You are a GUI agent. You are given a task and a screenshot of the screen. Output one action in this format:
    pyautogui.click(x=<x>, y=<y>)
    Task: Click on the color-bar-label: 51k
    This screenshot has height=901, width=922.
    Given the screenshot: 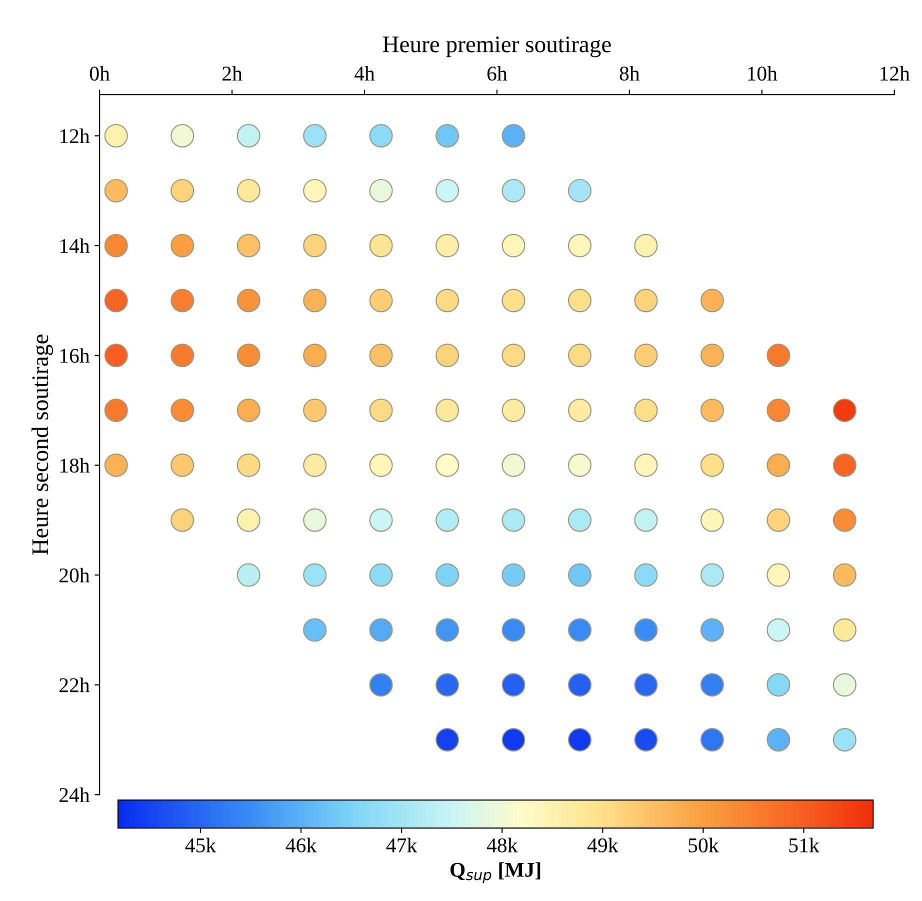 What is the action you would take?
    pyautogui.click(x=804, y=845)
    